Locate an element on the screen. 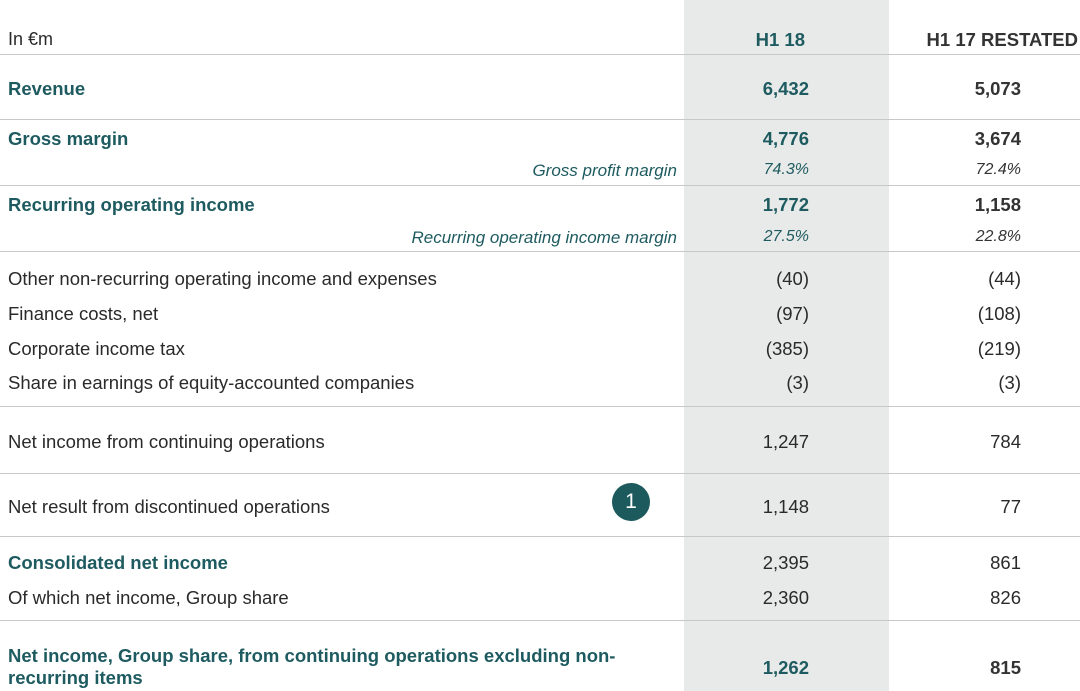 The image size is (1080, 691). value-h1-17: 22.8% is located at coordinates (998, 236).